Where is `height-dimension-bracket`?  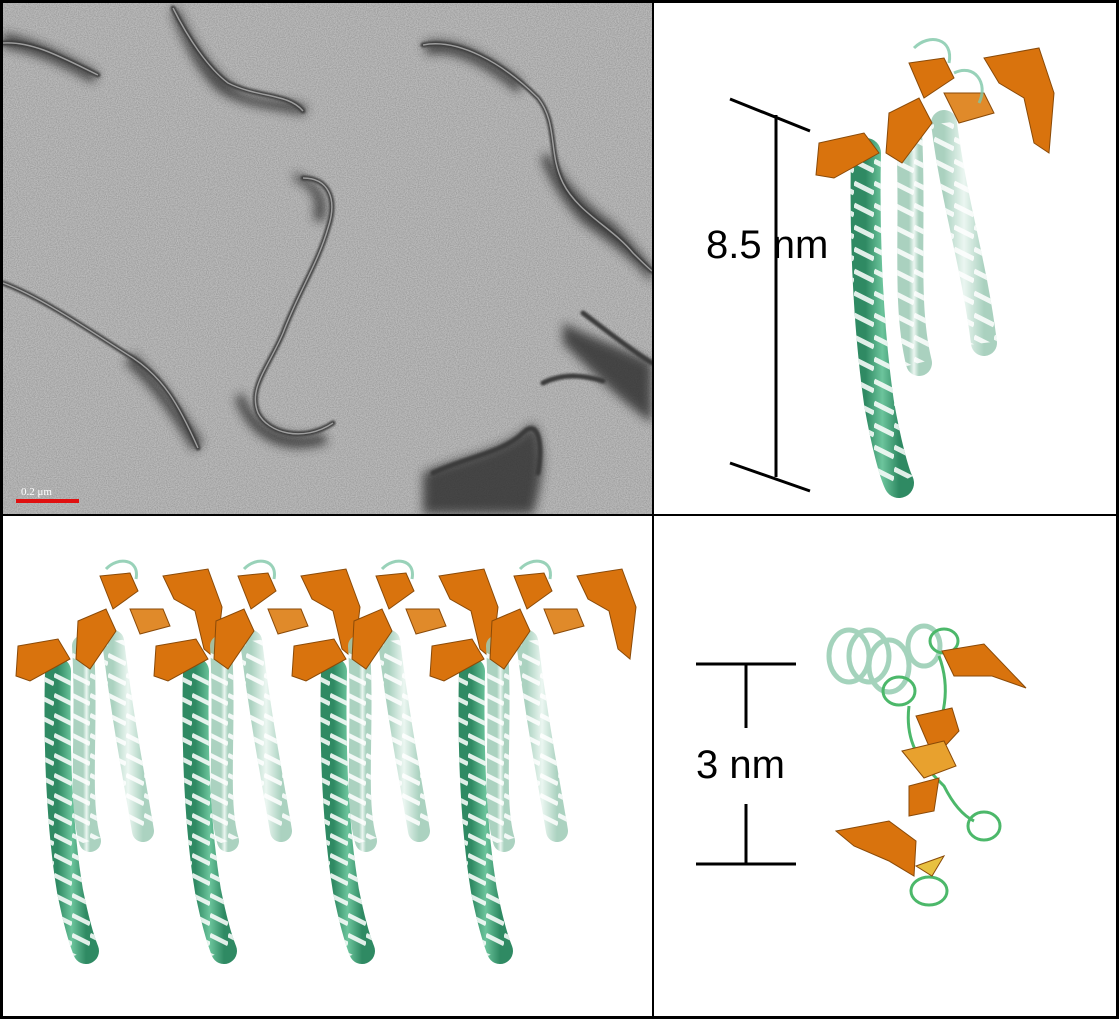
height-dimension-bracket is located at coordinates (770, 295).